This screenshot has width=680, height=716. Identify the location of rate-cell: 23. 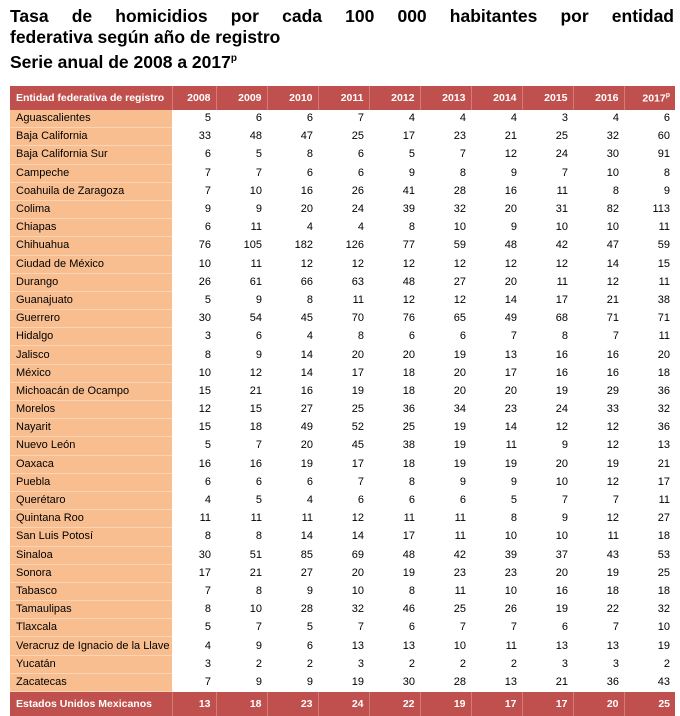
(445, 573).